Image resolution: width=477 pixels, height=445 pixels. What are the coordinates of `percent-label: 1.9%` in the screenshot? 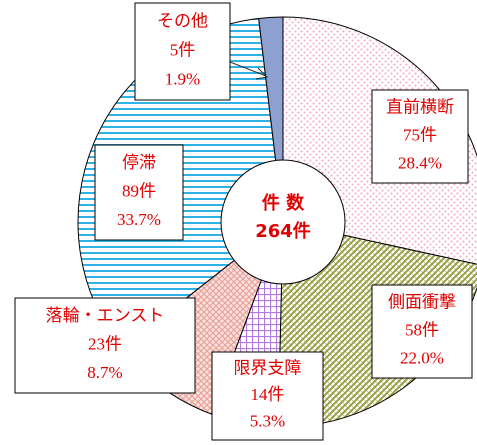 It's located at (182, 79).